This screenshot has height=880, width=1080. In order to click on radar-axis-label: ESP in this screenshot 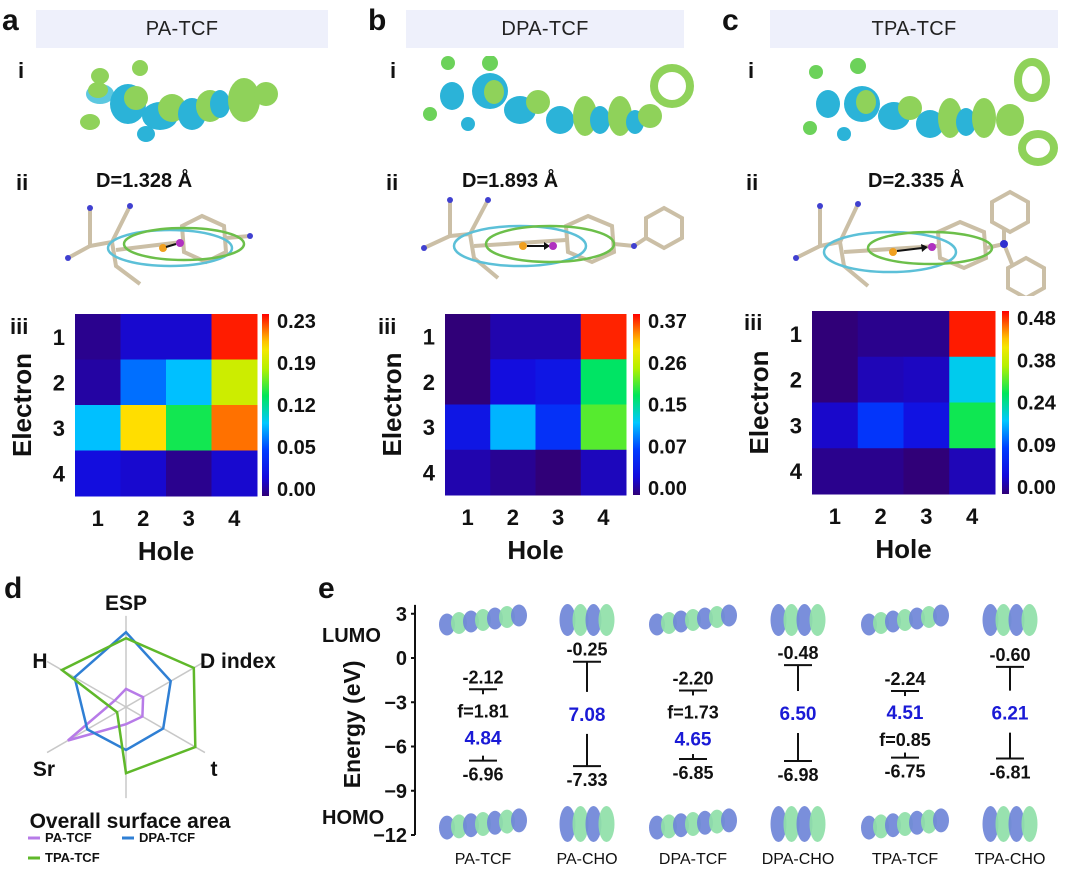, I will do `click(126, 603)`.